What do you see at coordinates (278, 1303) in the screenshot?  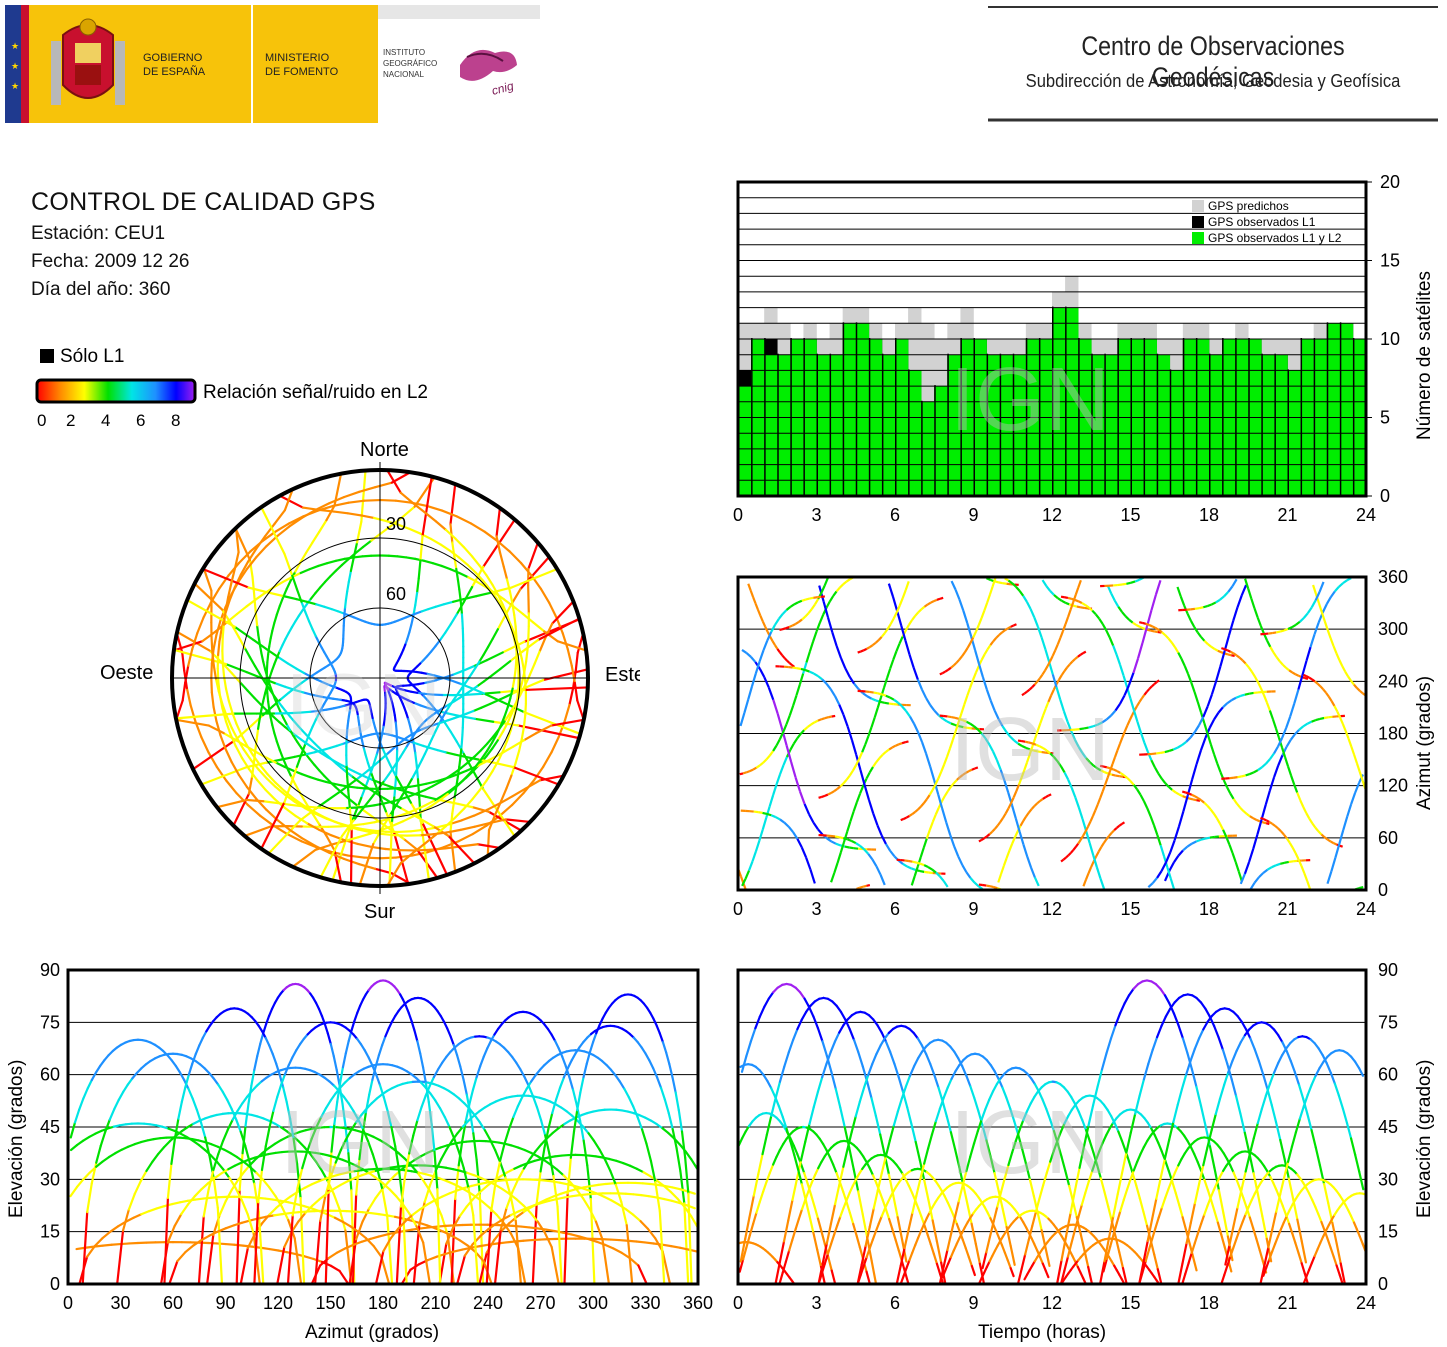 I see `x-tick-label: 120` at bounding box center [278, 1303].